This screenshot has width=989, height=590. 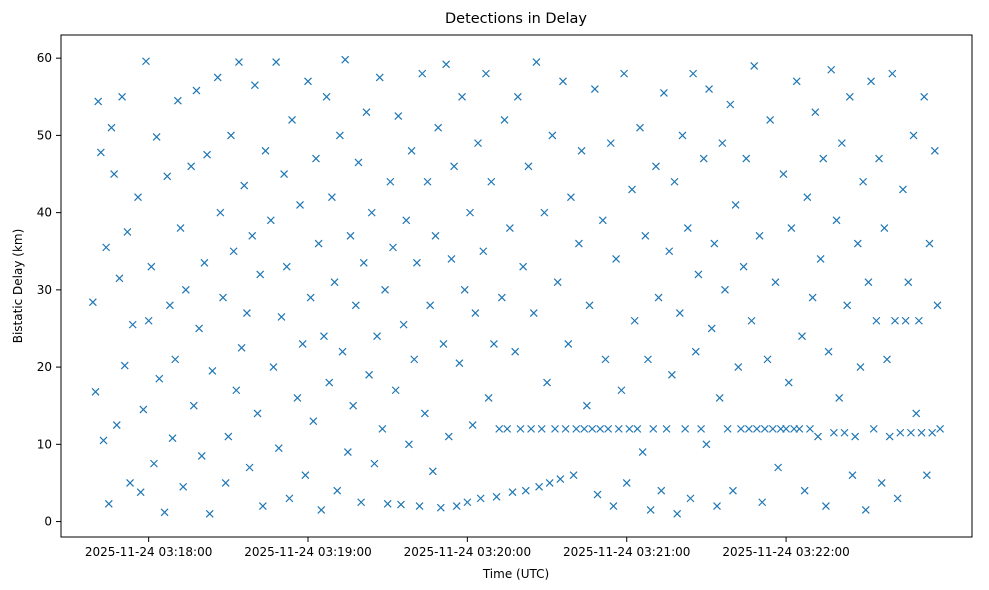 I want to click on y-tick-label: 30, so click(x=44, y=290).